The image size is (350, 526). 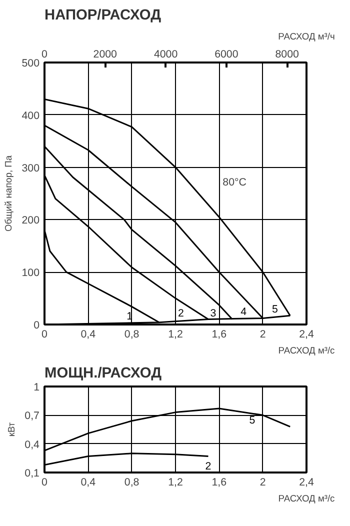 What do you see at coordinates (32, 474) in the screenshot?
I see `y-tick-label: 0,1` at bounding box center [32, 474].